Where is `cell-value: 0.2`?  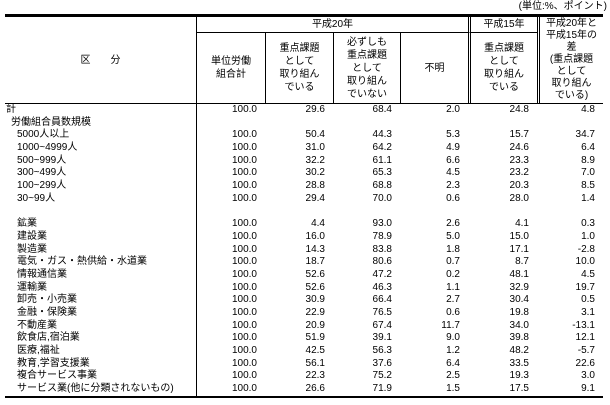 cell-value: 0.2 is located at coordinates (453, 274).